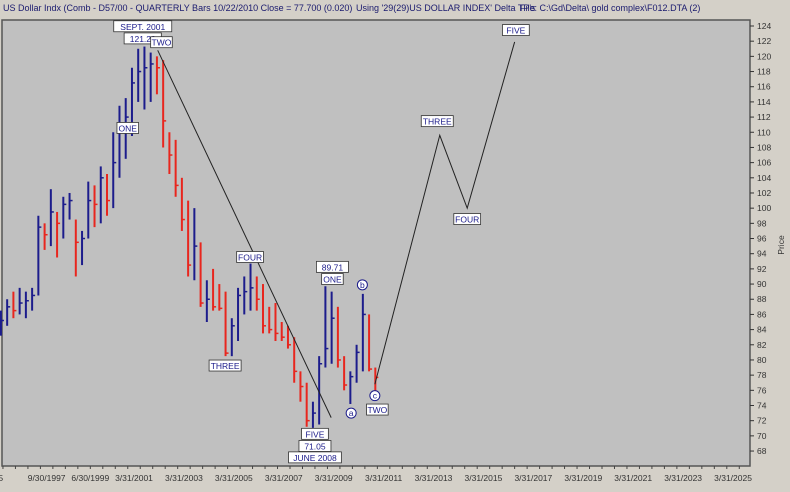 The width and height of the screenshot is (790, 492). Describe the element at coordinates (762, 436) in the screenshot. I see `y-tick-label: 70` at that location.